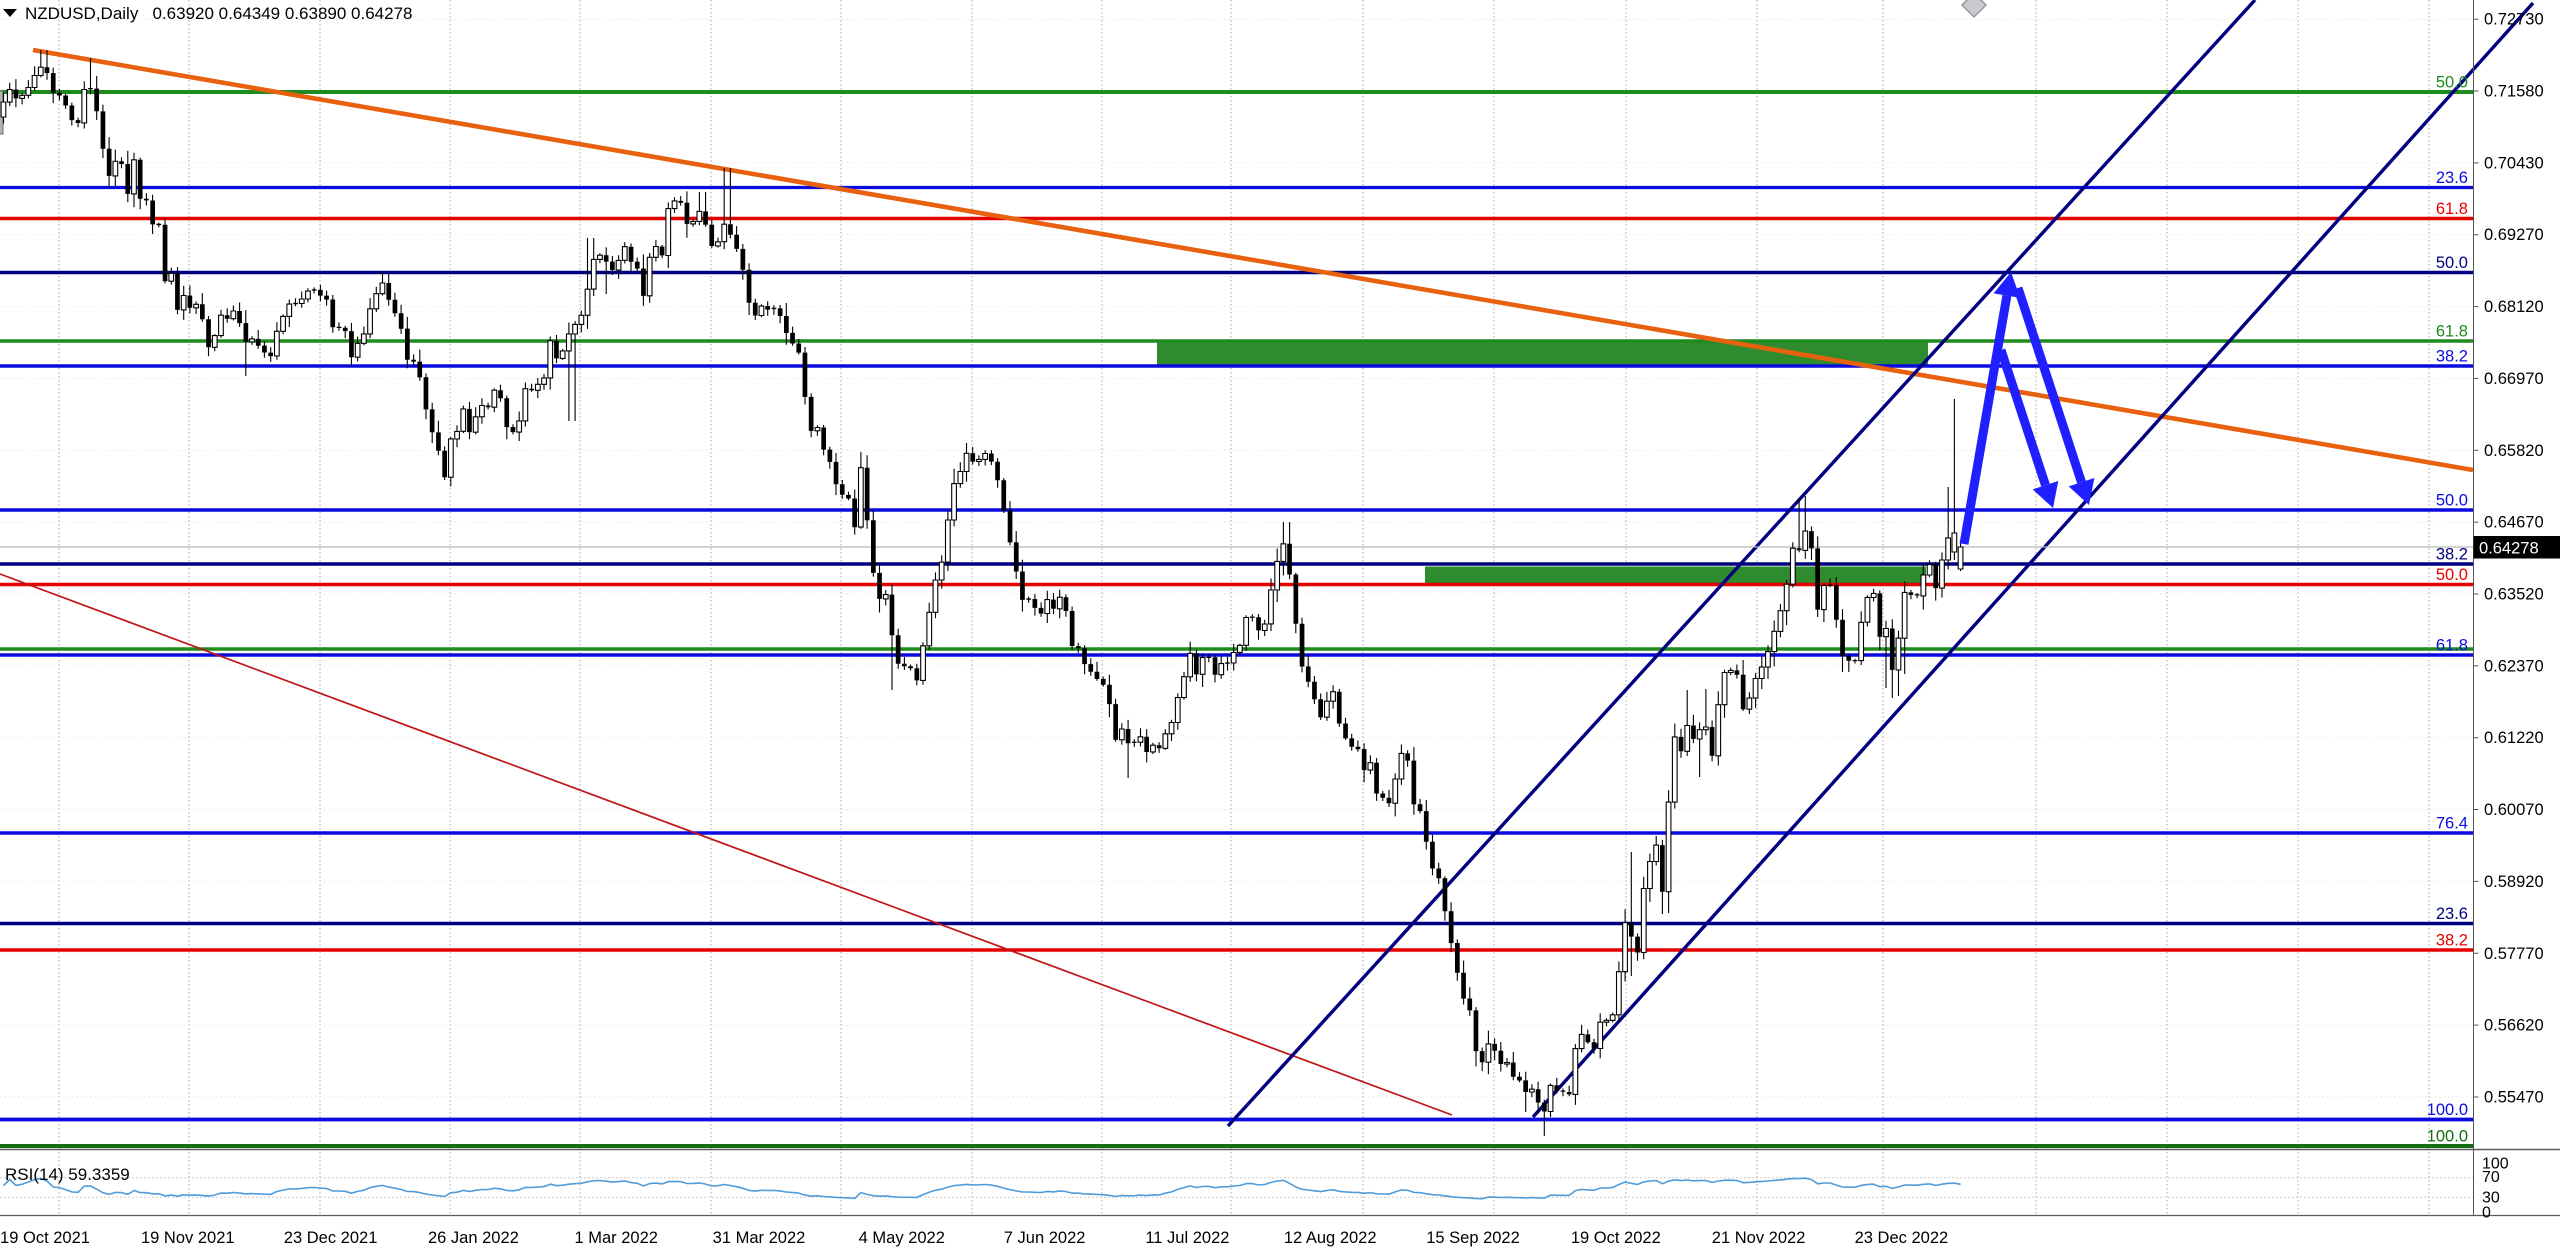 This screenshot has height=1256, width=2560. What do you see at coordinates (1473, 1238) in the screenshot?
I see `svg-text: 15 Sep 2022` at bounding box center [1473, 1238].